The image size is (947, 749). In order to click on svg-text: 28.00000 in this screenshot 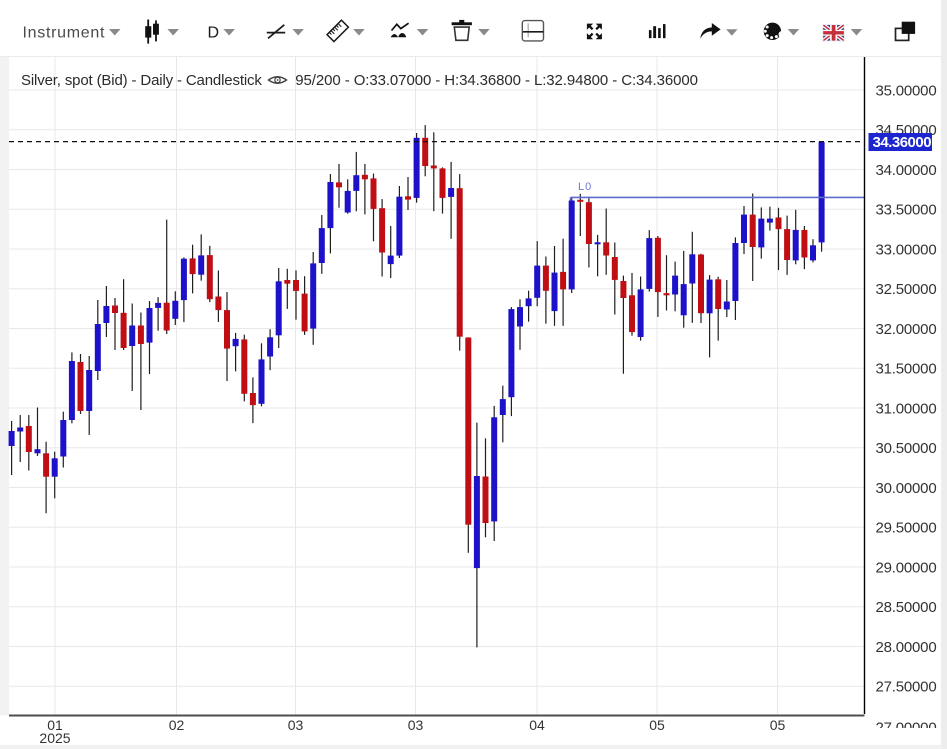, I will do `click(906, 647)`.